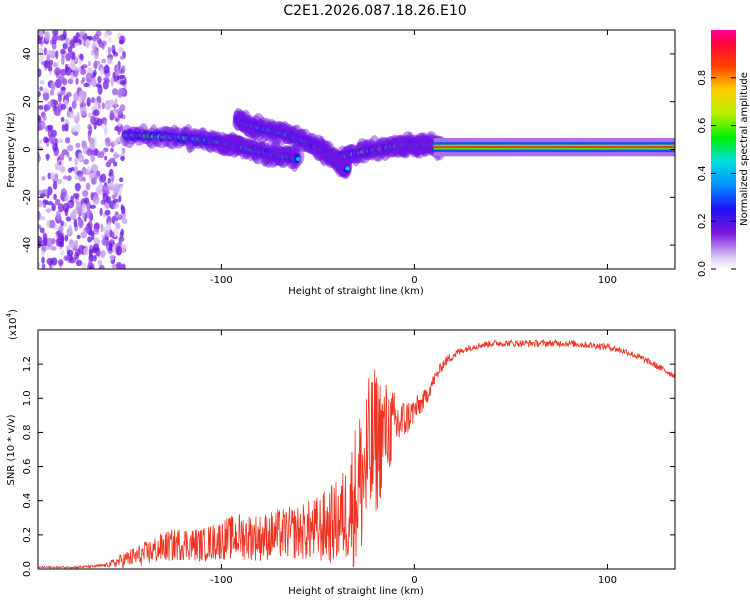 The image size is (750, 600). What do you see at coordinates (702, 126) in the screenshot?
I see `colorbar-tick-label: 0.6` at bounding box center [702, 126].